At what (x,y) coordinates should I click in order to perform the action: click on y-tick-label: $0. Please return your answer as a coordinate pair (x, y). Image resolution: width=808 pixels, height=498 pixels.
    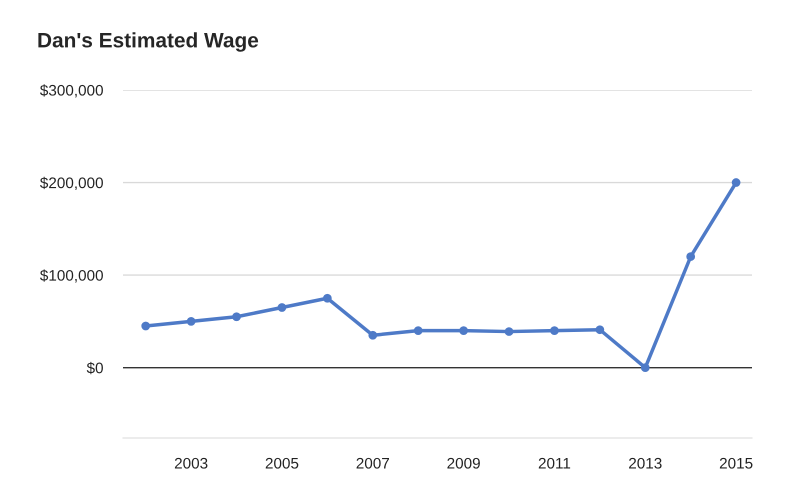
    Looking at the image, I should click on (94, 368).